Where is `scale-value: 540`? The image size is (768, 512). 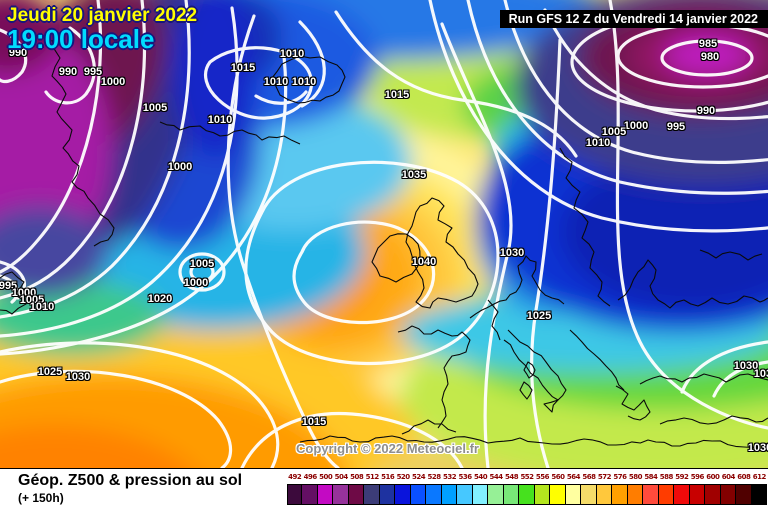
scale-value: 540 is located at coordinates (480, 477).